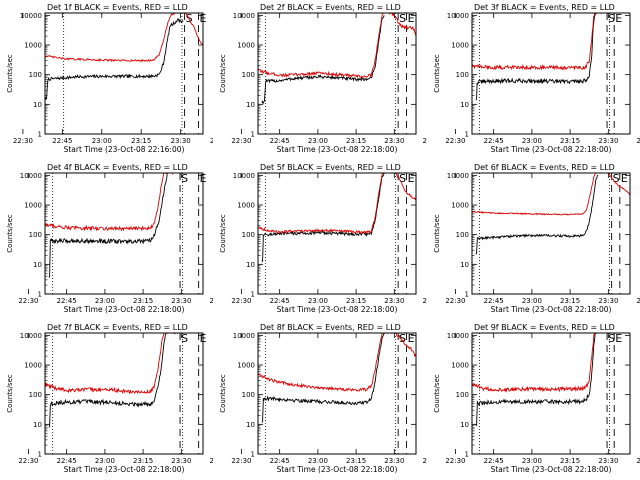 This screenshot has height=480, width=640. Describe the element at coordinates (544, 327) in the screenshot. I see `panel-title: Det 9f BLACK = Events, RED = LLD` at that location.